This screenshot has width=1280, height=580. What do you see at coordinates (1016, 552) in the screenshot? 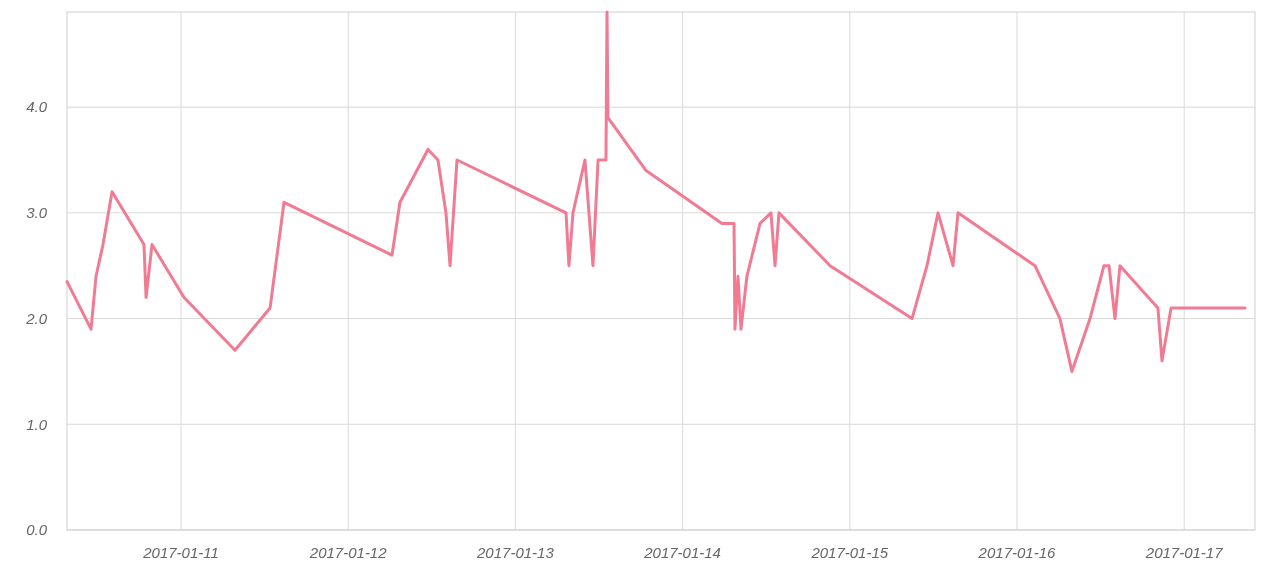
I see `x-tick-label: 2017-01-16` at bounding box center [1016, 552].